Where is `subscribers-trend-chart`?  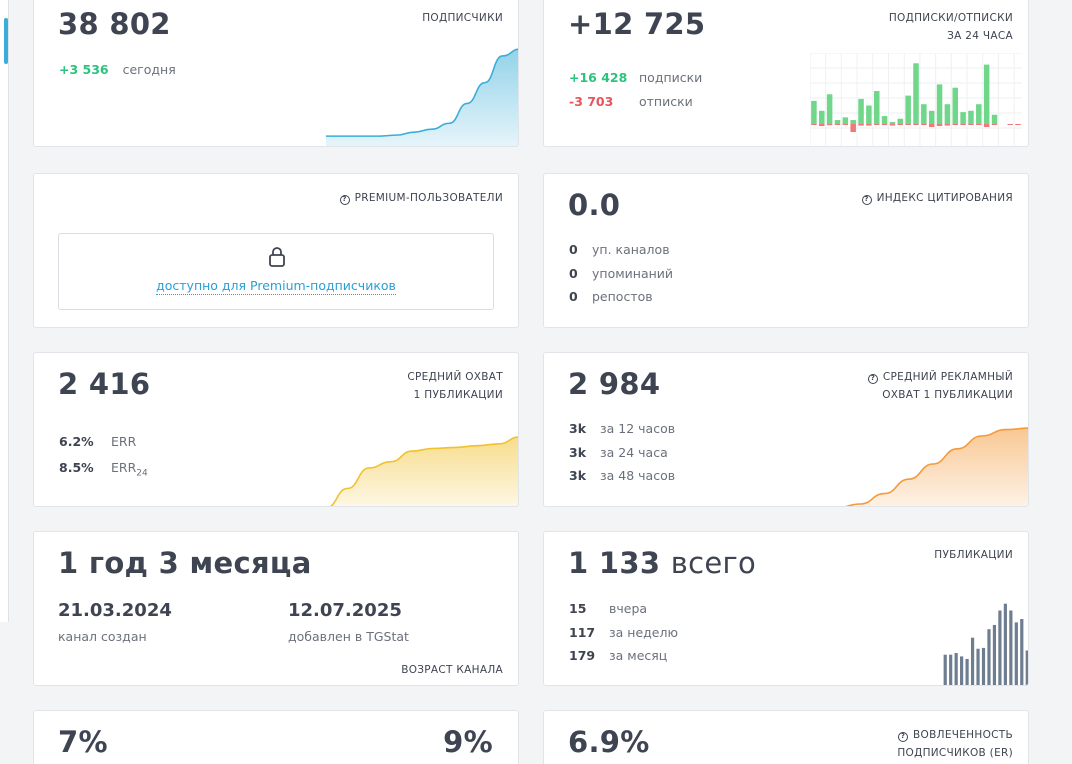 subscribers-trend-chart is located at coordinates (422, 97).